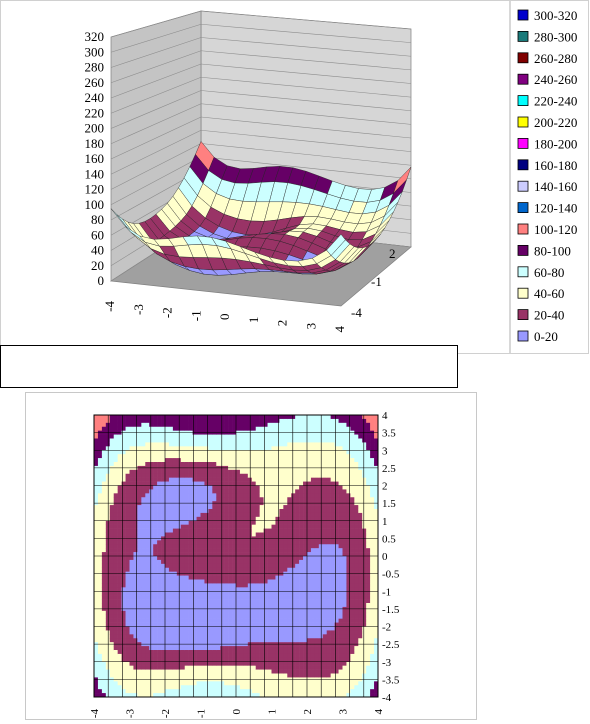  What do you see at coordinates (229, 366) in the screenshot?
I see `empty-text-box` at bounding box center [229, 366].